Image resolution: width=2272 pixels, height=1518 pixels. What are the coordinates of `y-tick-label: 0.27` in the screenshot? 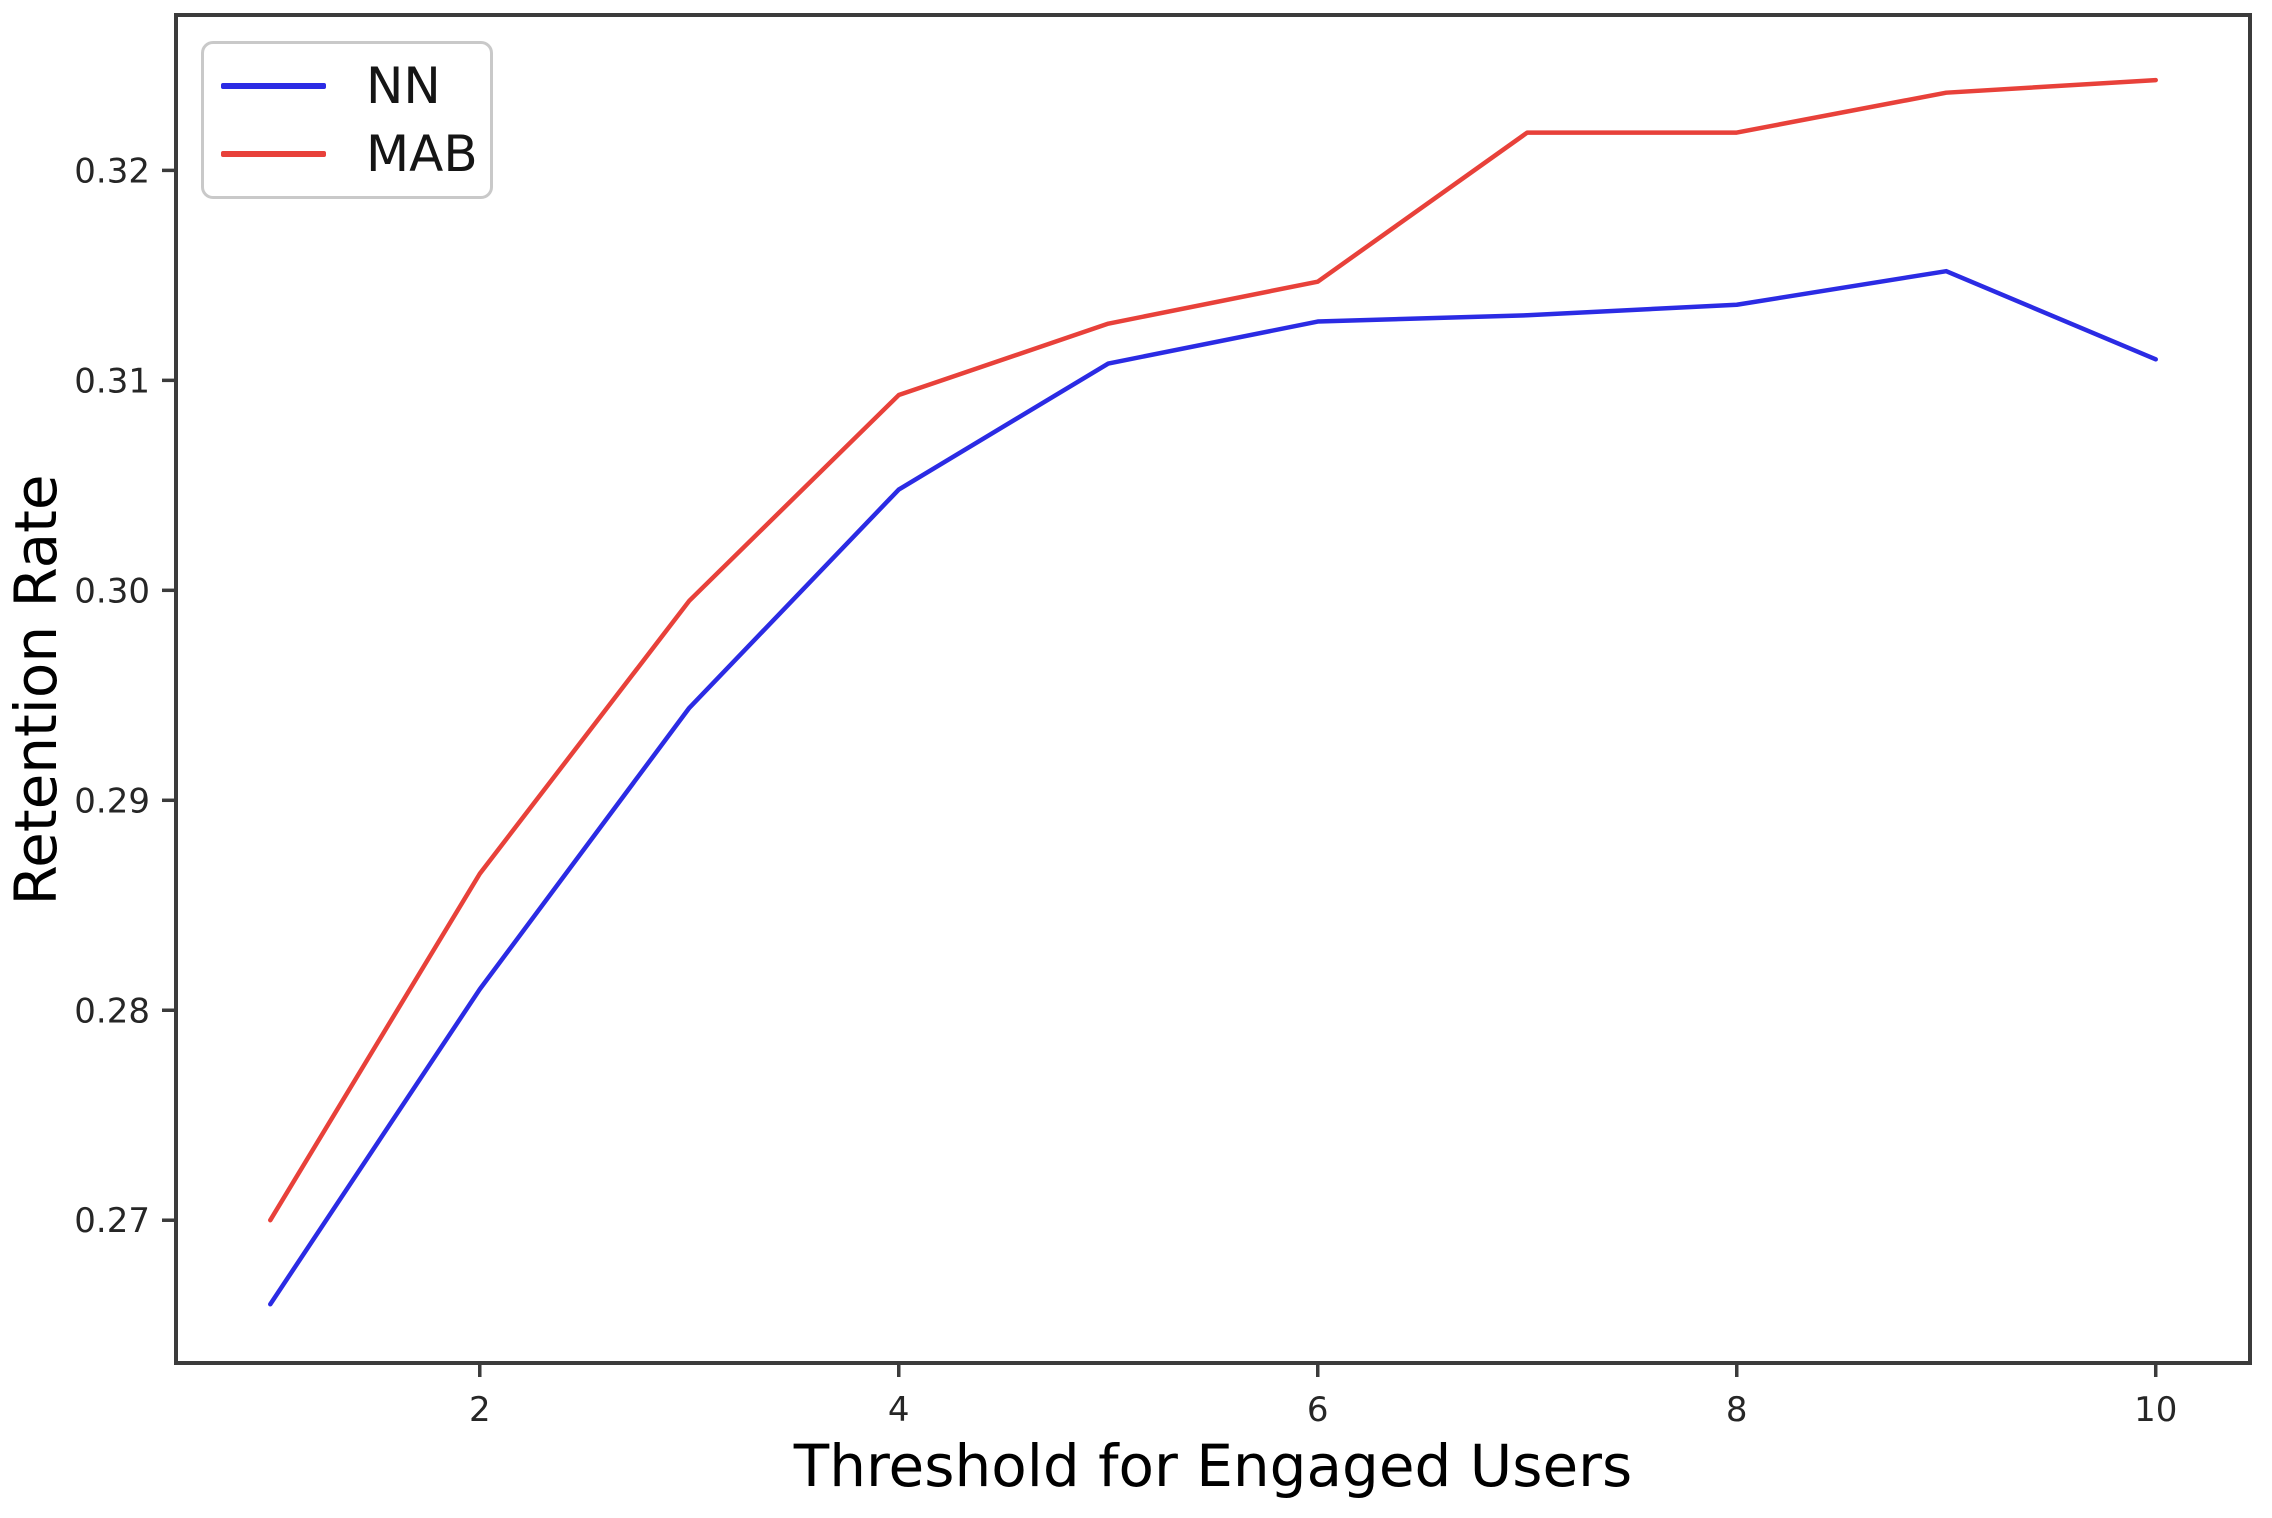 It's located at (112, 1221).